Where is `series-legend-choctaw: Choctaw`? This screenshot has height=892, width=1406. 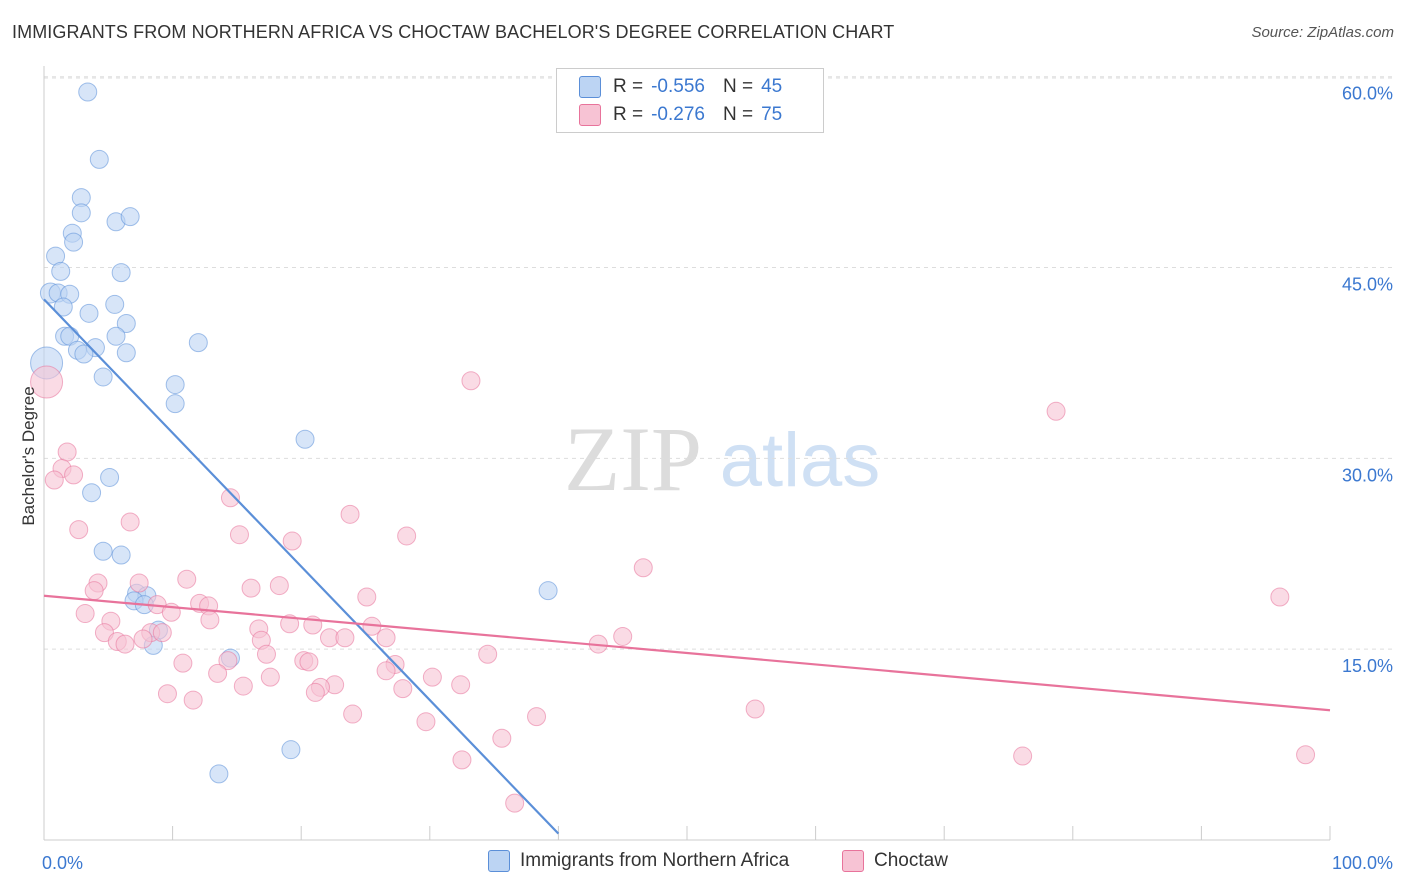
series-legend-choctaw: Choctaw is located at coordinates (895, 861).